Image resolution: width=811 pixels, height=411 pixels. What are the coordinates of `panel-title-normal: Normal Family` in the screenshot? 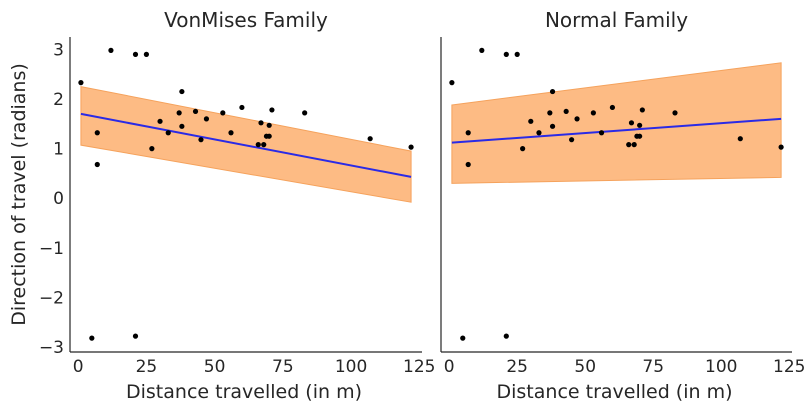 It's located at (616, 20).